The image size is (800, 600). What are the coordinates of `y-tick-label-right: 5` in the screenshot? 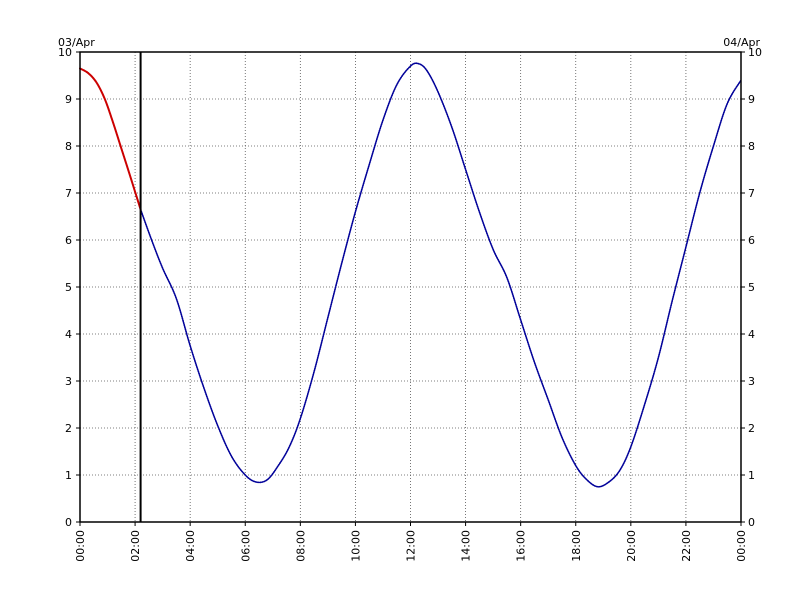 It's located at (751, 287).